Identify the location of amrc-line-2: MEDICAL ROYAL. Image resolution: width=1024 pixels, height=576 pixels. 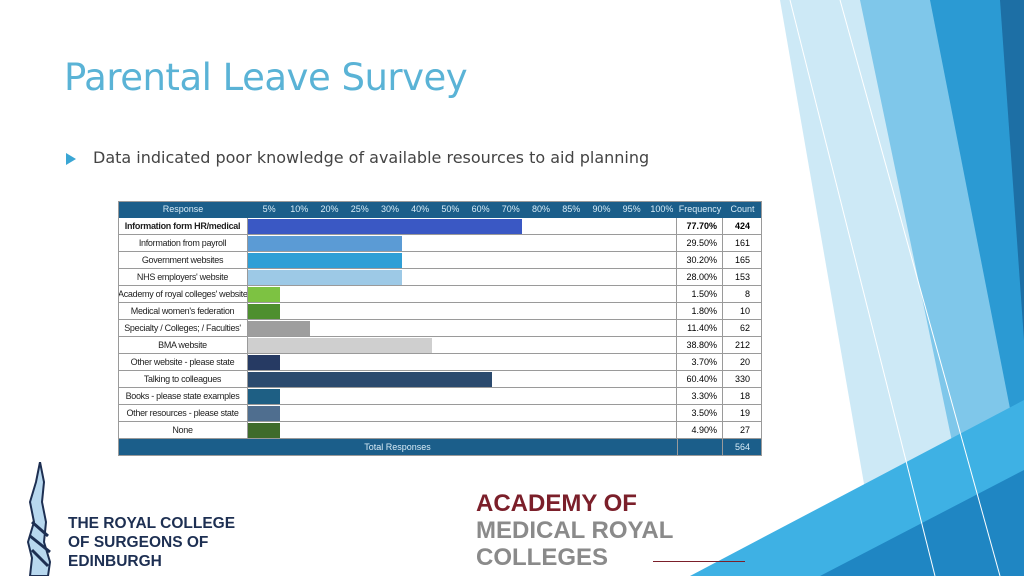
(575, 530).